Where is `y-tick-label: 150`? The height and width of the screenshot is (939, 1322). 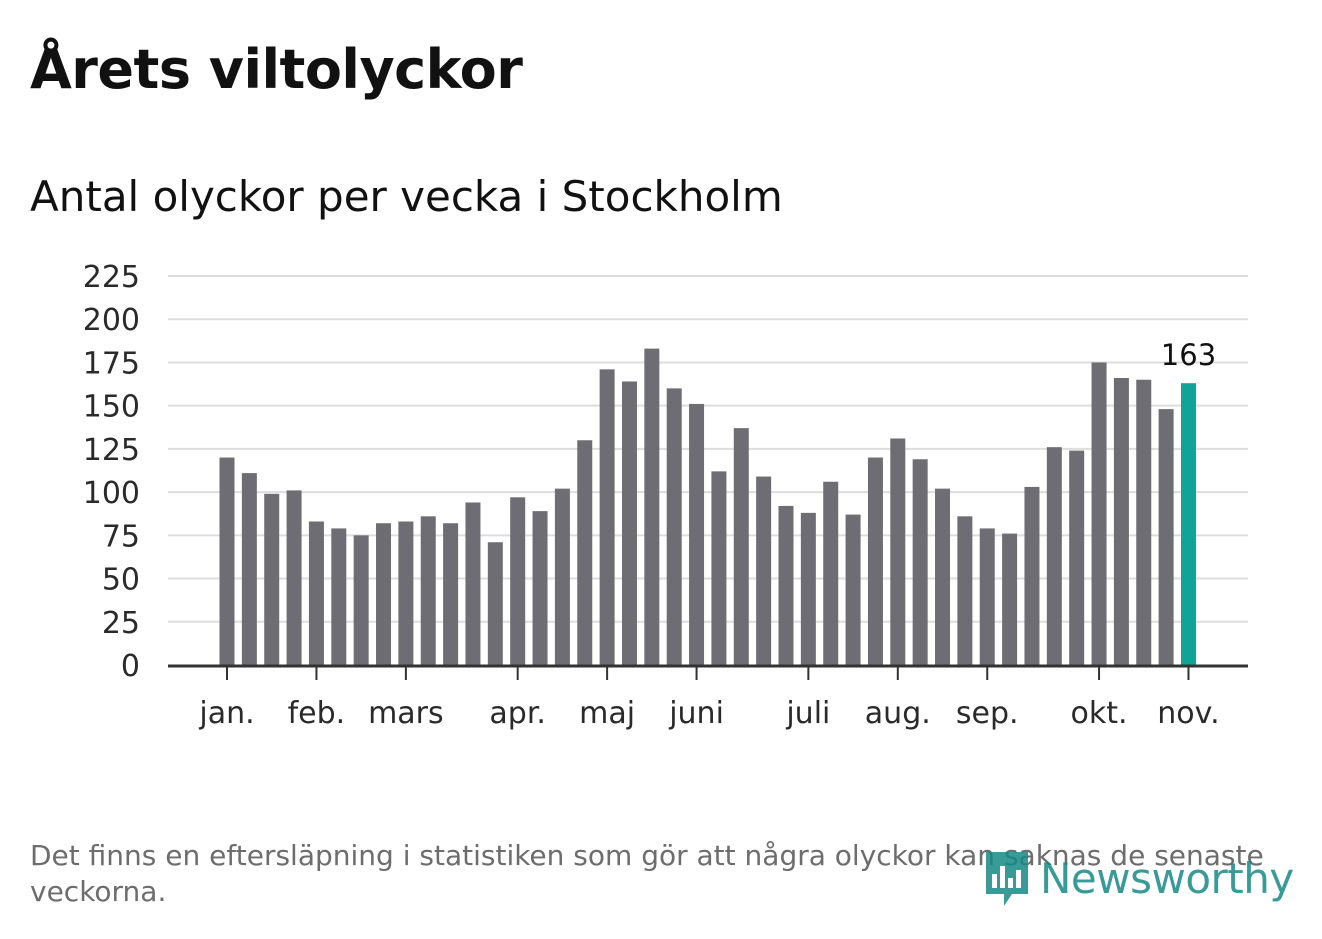
y-tick-label: 150 is located at coordinates (111, 407).